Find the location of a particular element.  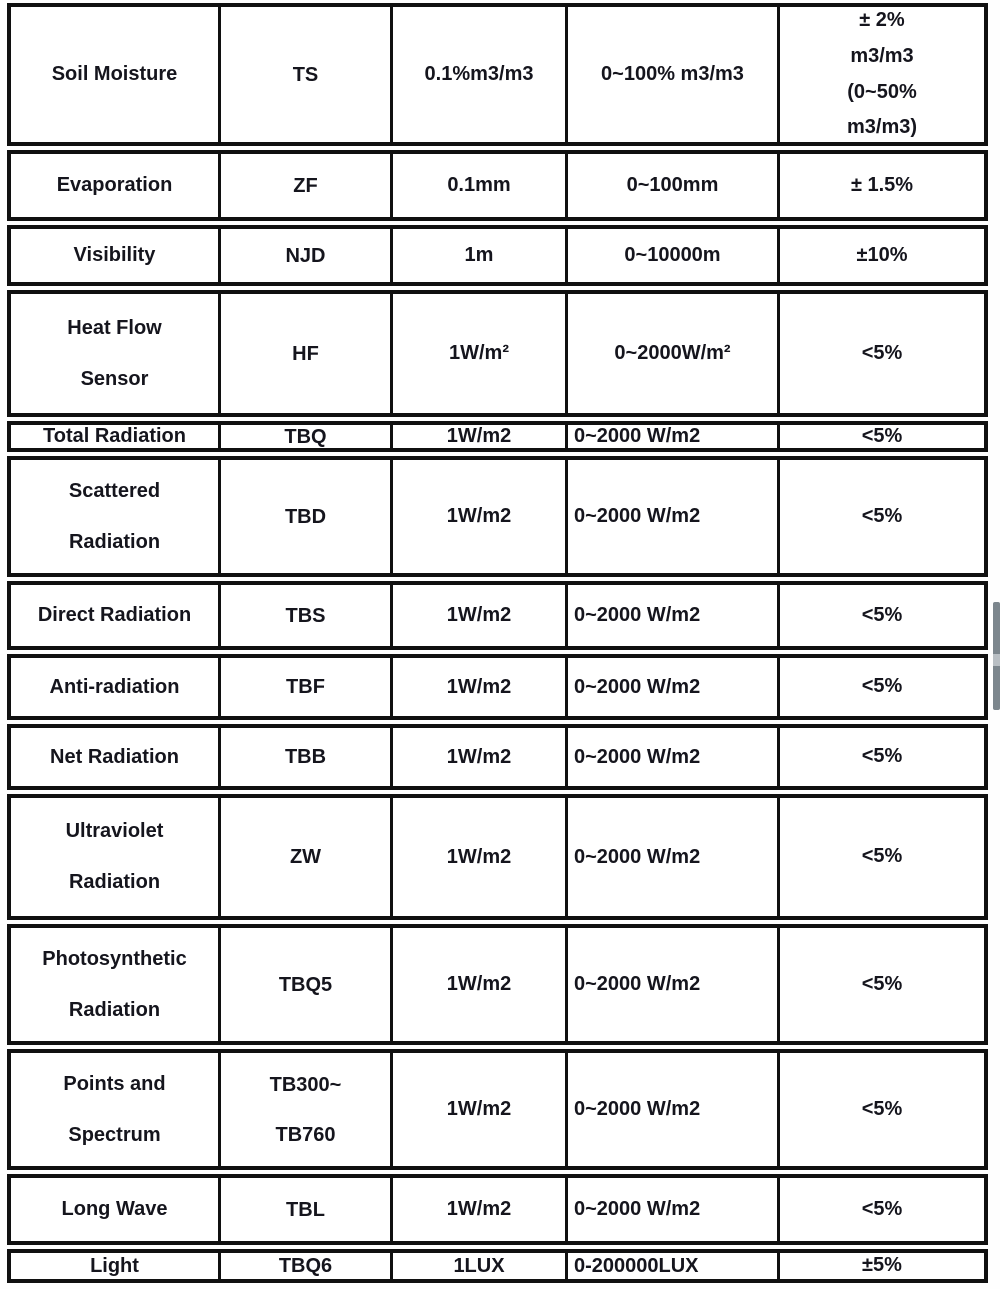

scrollbar-notch-icon is located at coordinates (996, 660).